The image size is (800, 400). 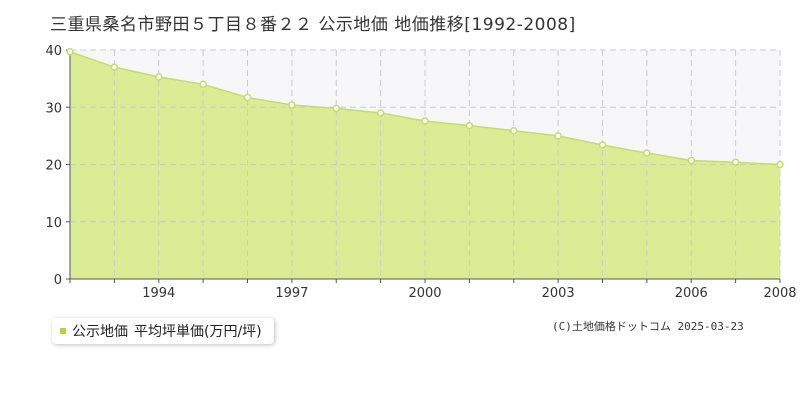 I want to click on legend-unit-label: 平均坪単価(万円/坪), so click(x=198, y=332).